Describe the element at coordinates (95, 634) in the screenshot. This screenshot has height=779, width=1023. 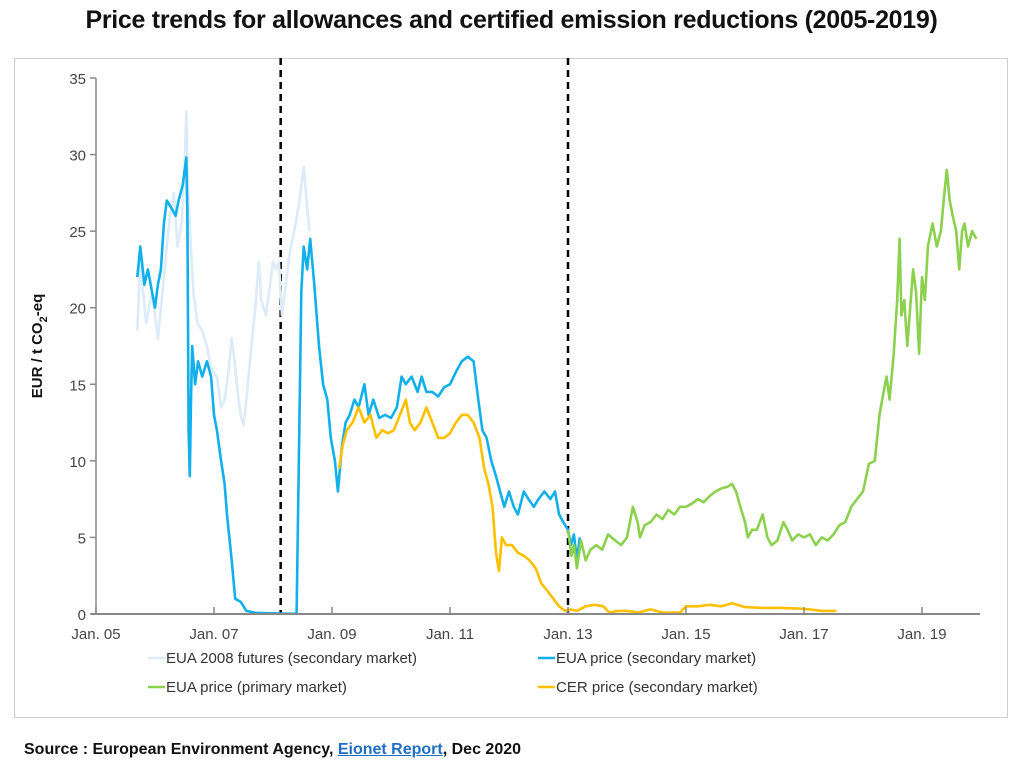
I see `x-tick-label: Jan. 05` at that location.